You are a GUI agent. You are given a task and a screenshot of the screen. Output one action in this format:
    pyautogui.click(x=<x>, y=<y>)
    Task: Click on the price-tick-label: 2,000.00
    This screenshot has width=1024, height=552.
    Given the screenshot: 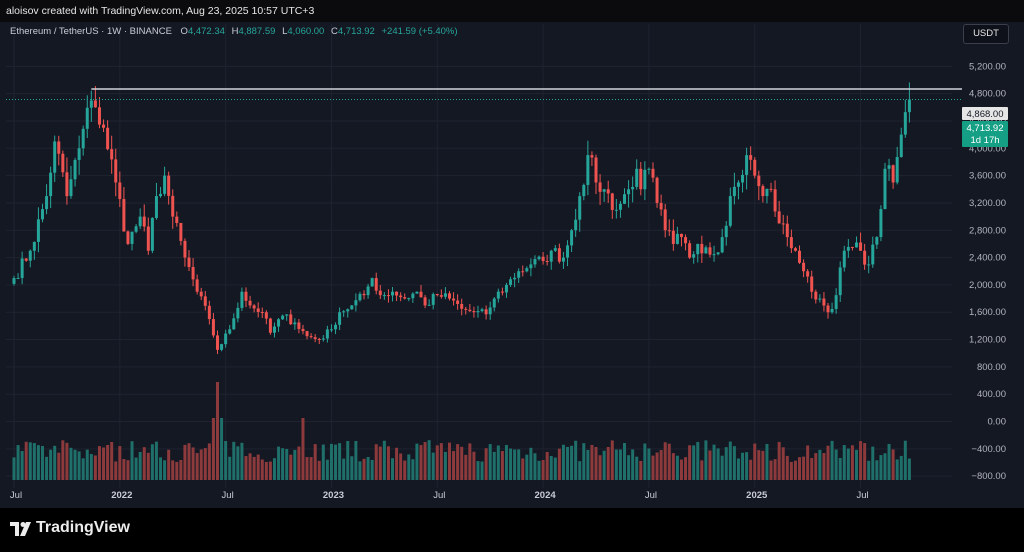 What is the action you would take?
    pyautogui.click(x=987, y=285)
    